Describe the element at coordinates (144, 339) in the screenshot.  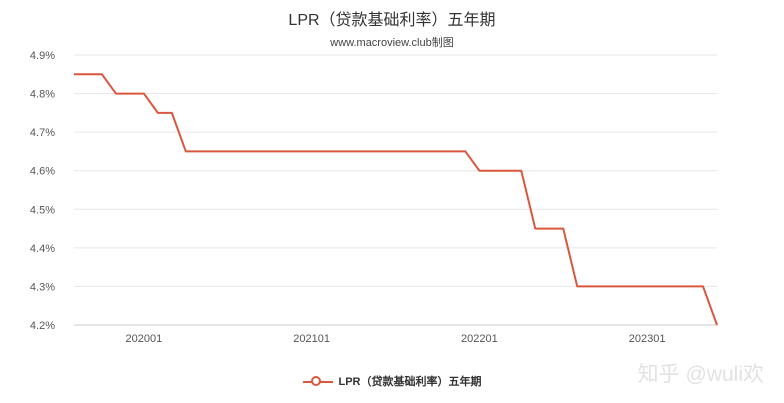
I see `x-tick-label: 202001` at that location.